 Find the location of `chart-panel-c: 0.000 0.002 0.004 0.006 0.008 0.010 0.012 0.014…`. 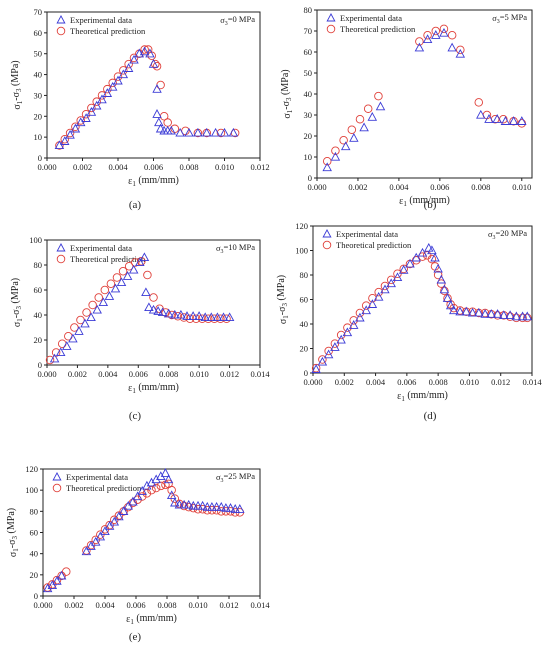

chart-panel-c: 0.000 0.002 0.004 0.006 0.008 0.010 0.012 0.014… is located at coordinates (140, 328).